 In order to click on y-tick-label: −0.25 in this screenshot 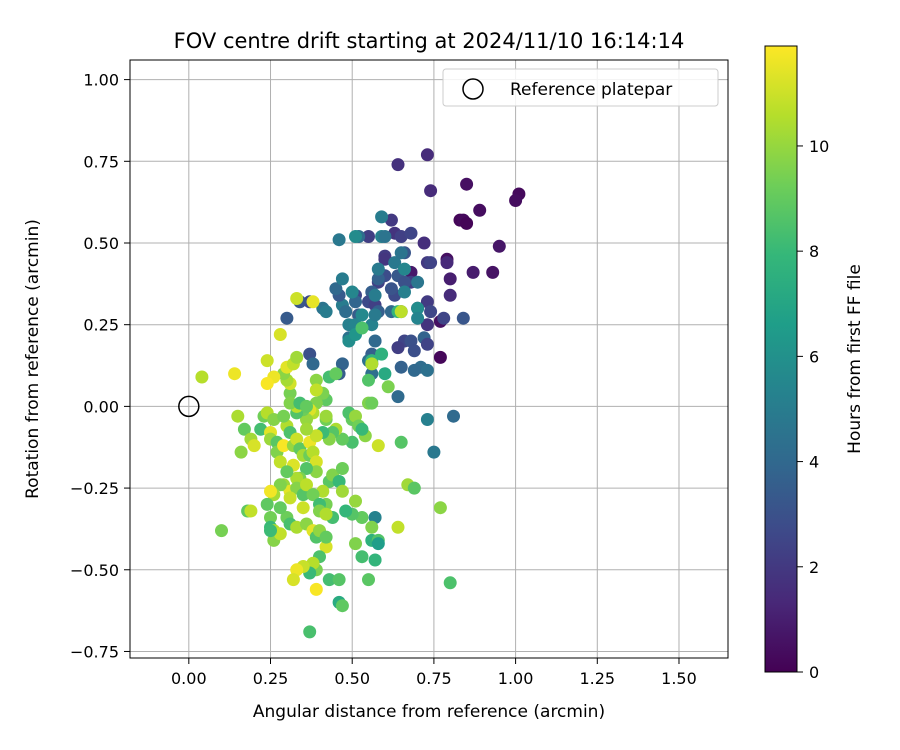, I will do `click(94, 488)`.